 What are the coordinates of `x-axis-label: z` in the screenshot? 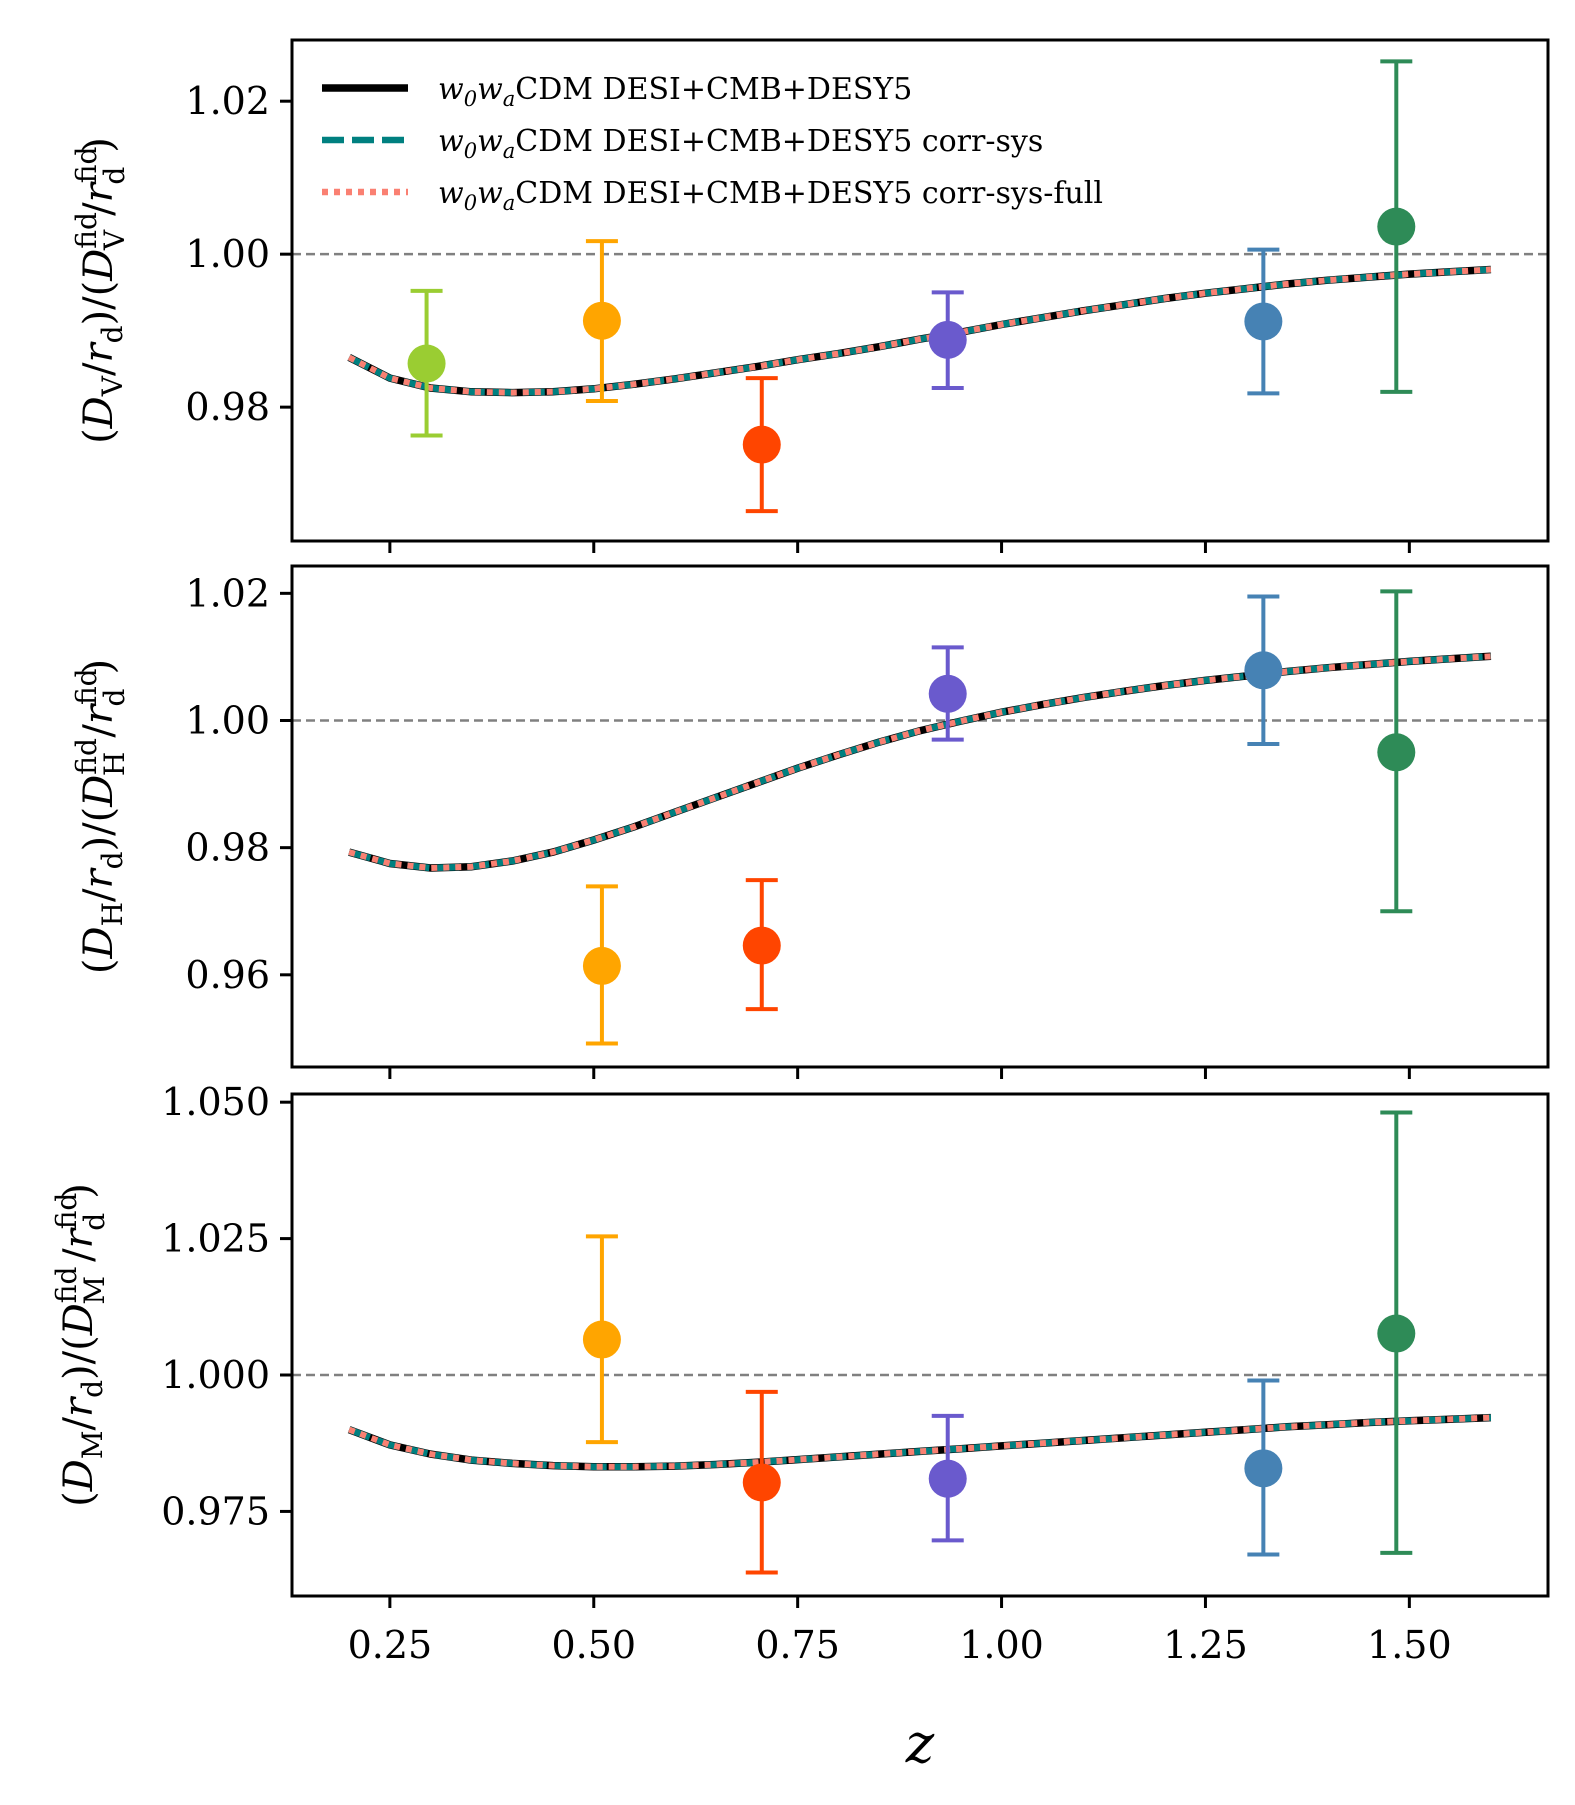 It's located at (920, 1743).